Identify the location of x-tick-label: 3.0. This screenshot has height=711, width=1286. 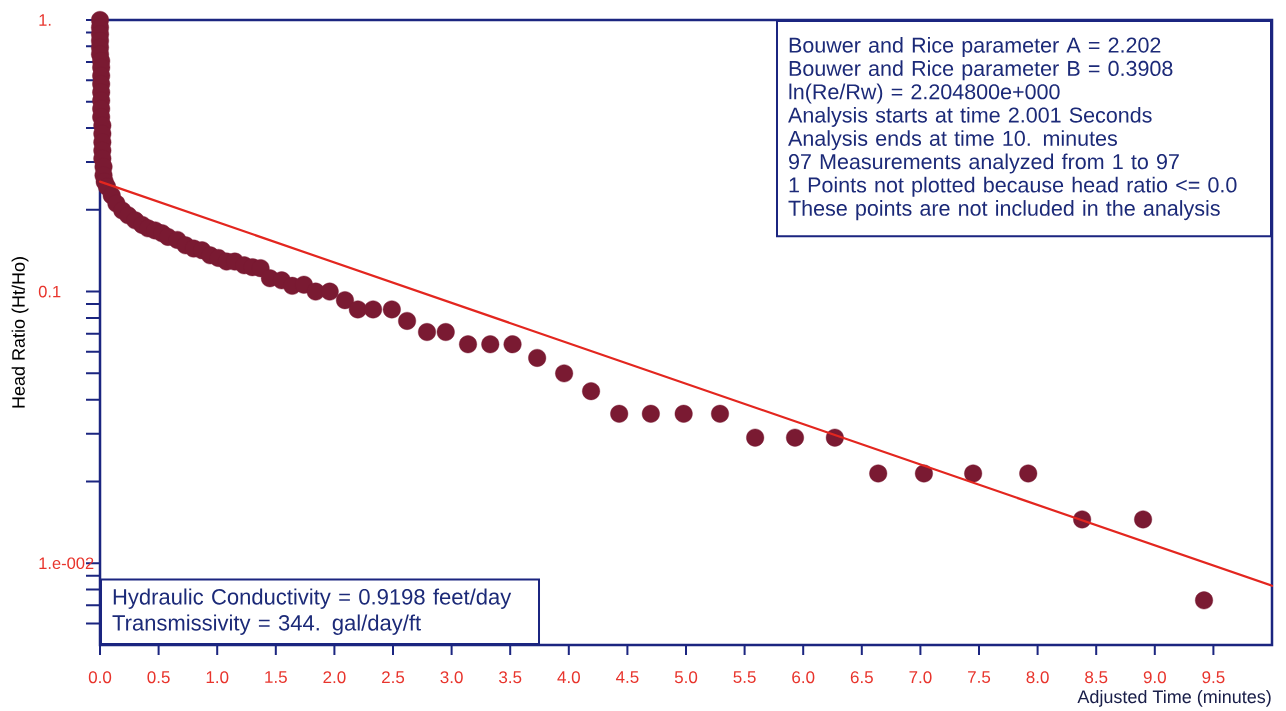
(451, 677).